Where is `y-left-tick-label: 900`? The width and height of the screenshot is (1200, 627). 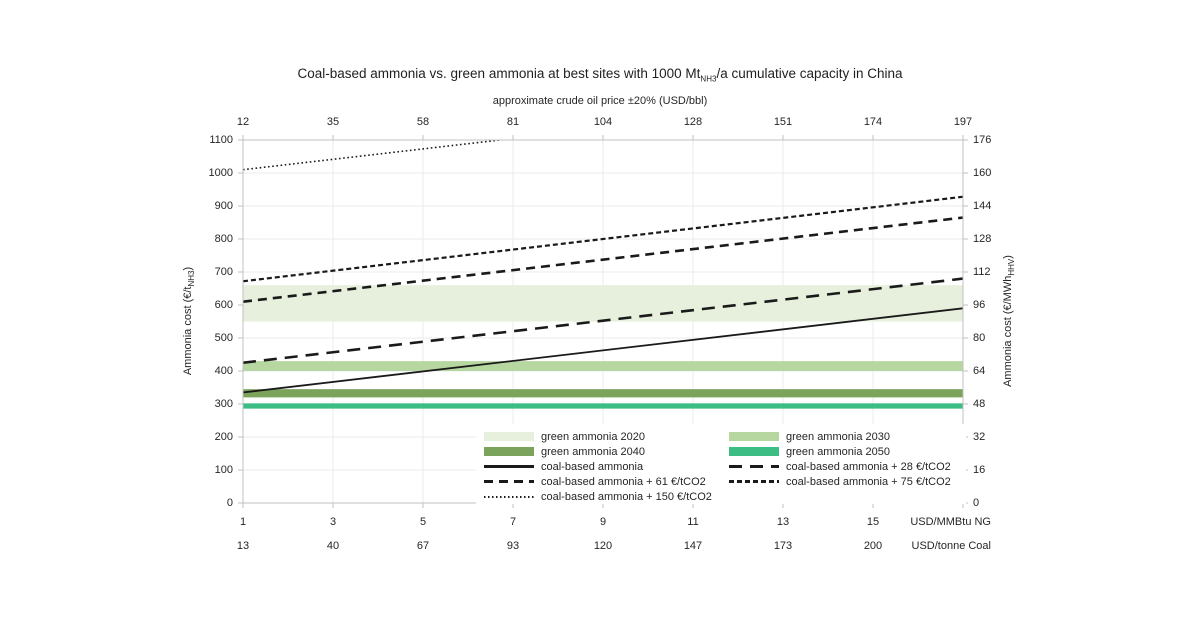
y-left-tick-label: 900 is located at coordinates (223, 206).